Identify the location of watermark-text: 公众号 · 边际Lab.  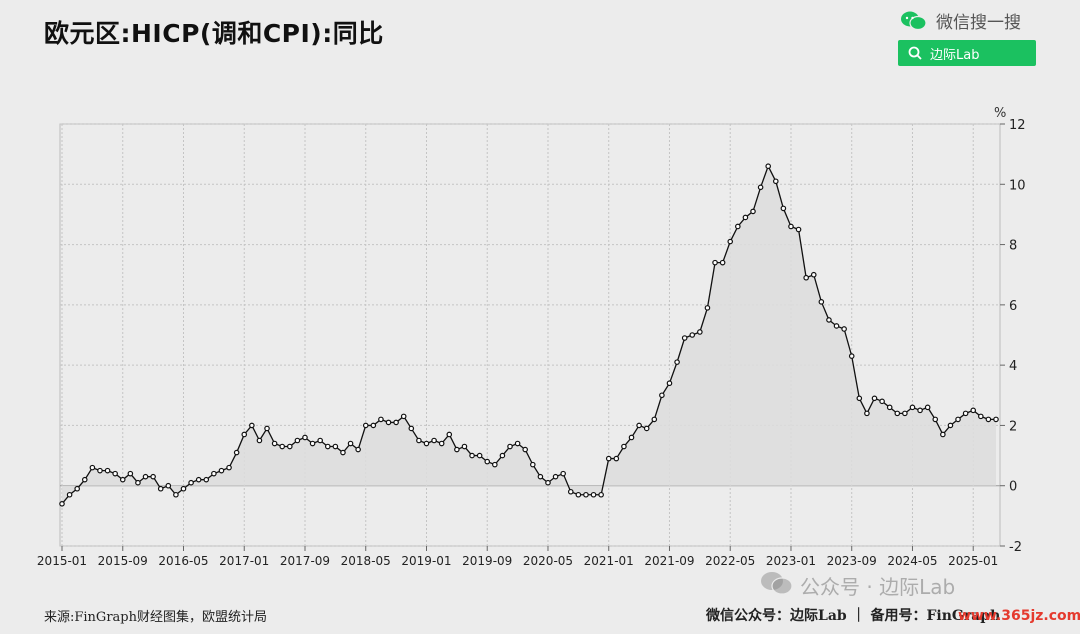
(878, 587).